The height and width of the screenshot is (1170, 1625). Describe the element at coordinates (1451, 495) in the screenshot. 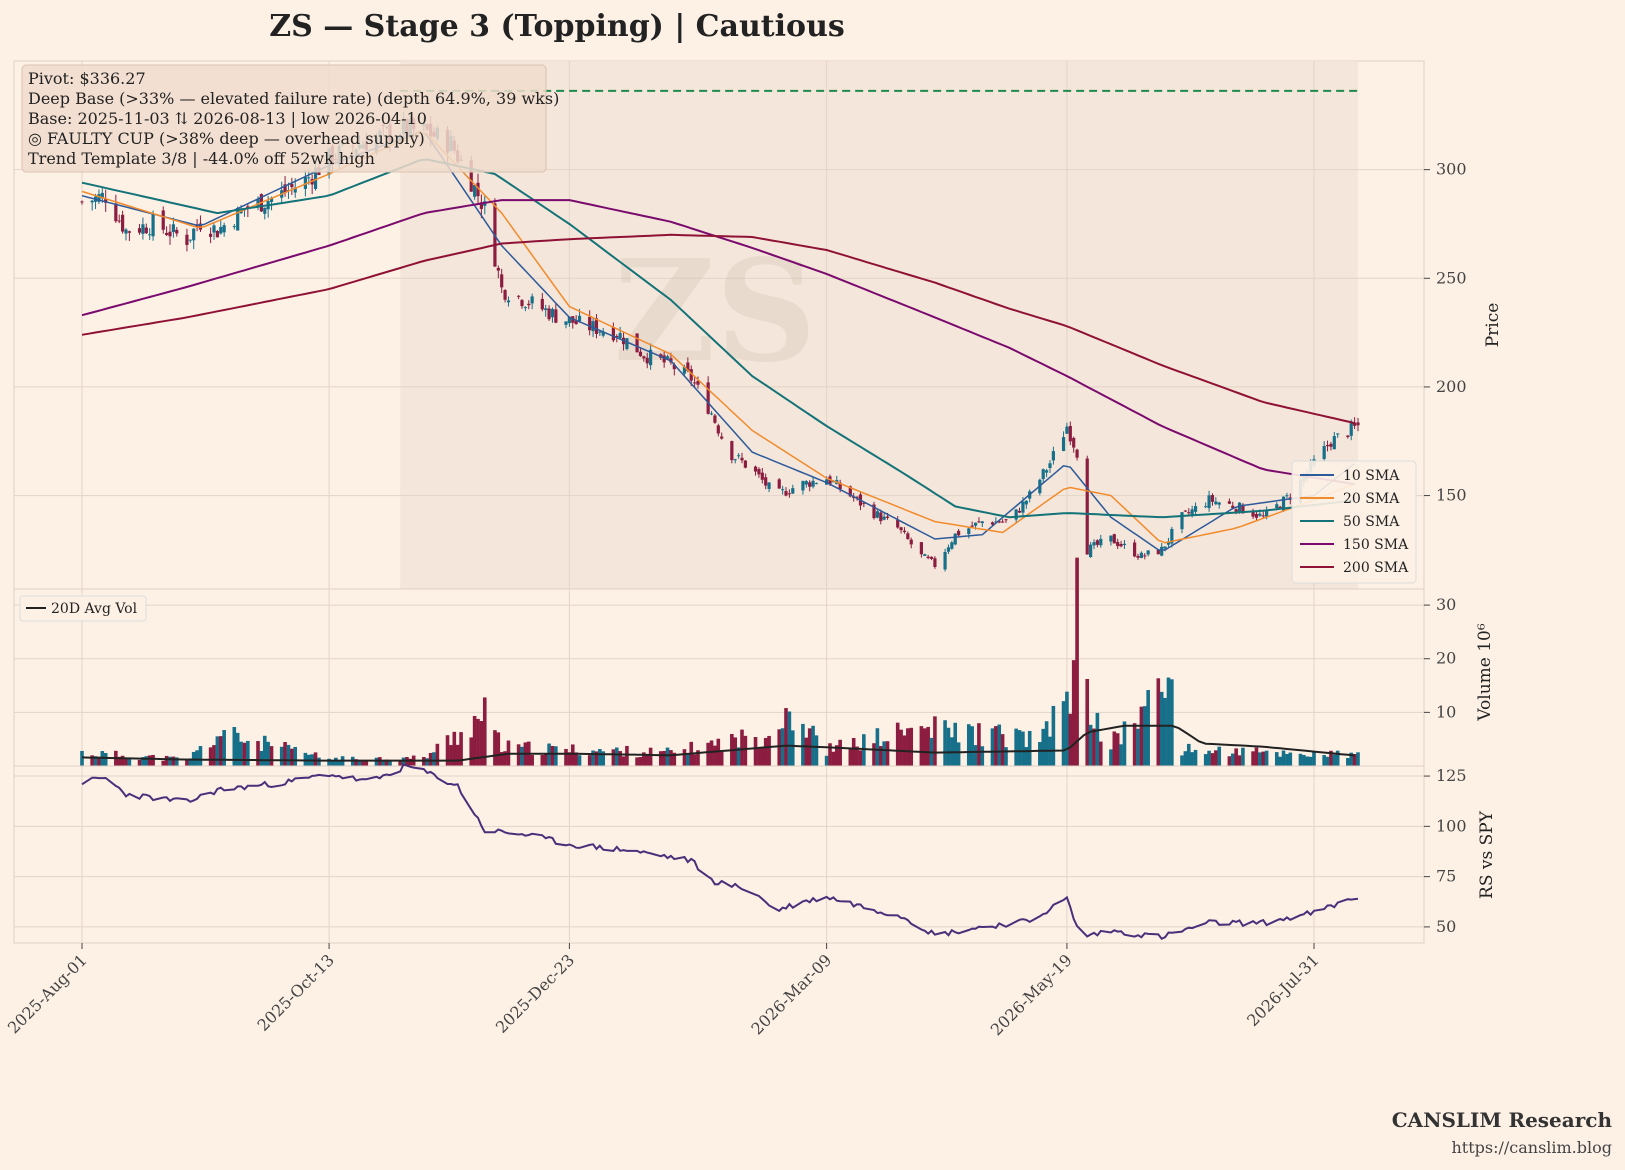

I see `y-tick-label: 150` at that location.